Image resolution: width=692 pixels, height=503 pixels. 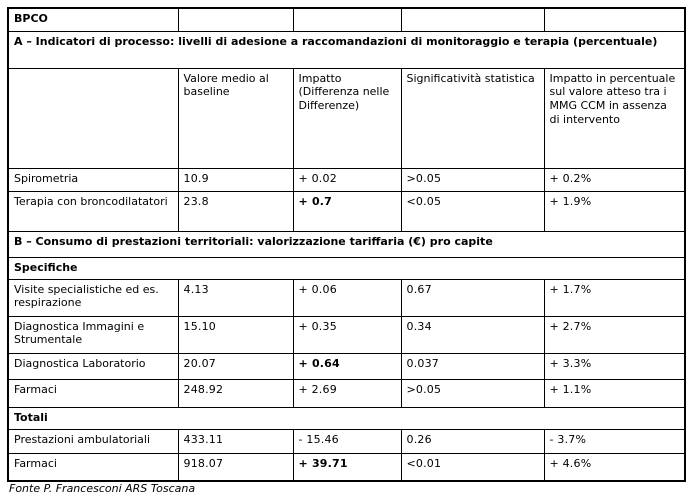 I want to click on cell-impatto: + 0.35, so click(x=347, y=334).